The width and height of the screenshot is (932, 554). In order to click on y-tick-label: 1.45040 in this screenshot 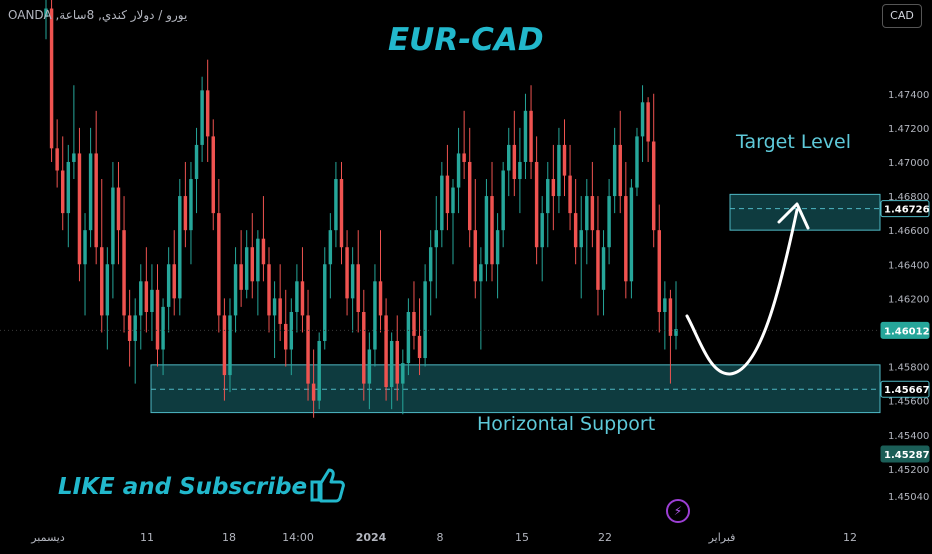, I will do `click(908, 497)`.